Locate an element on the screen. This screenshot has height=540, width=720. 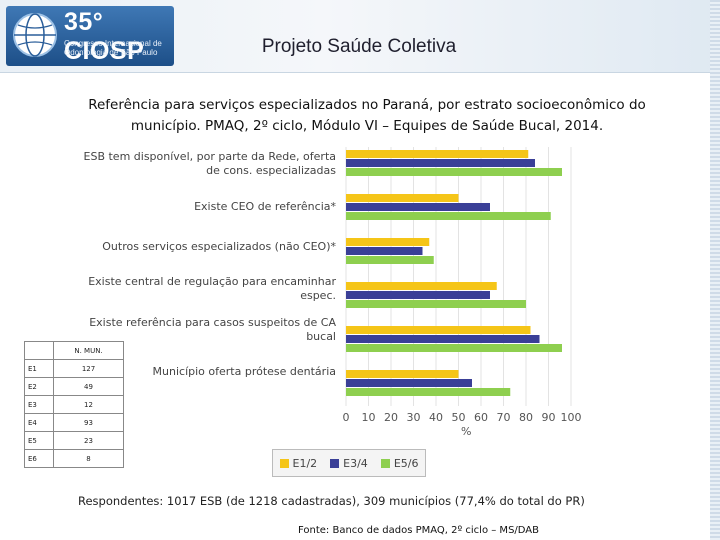
x-axis-label: % is located at coordinates (466, 431).